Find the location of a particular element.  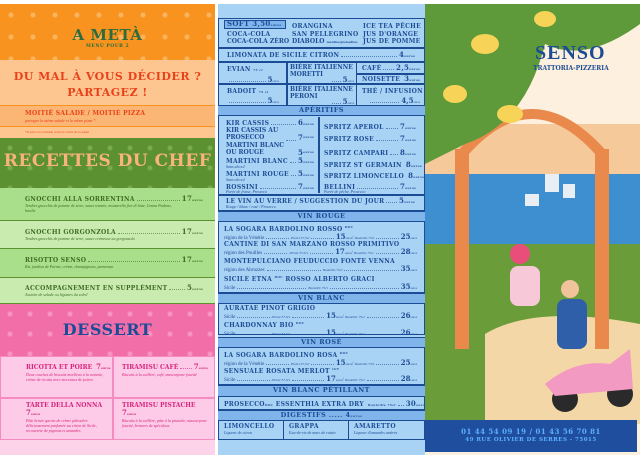

dessert-title: DESSERT is located at coordinates (107, 329).